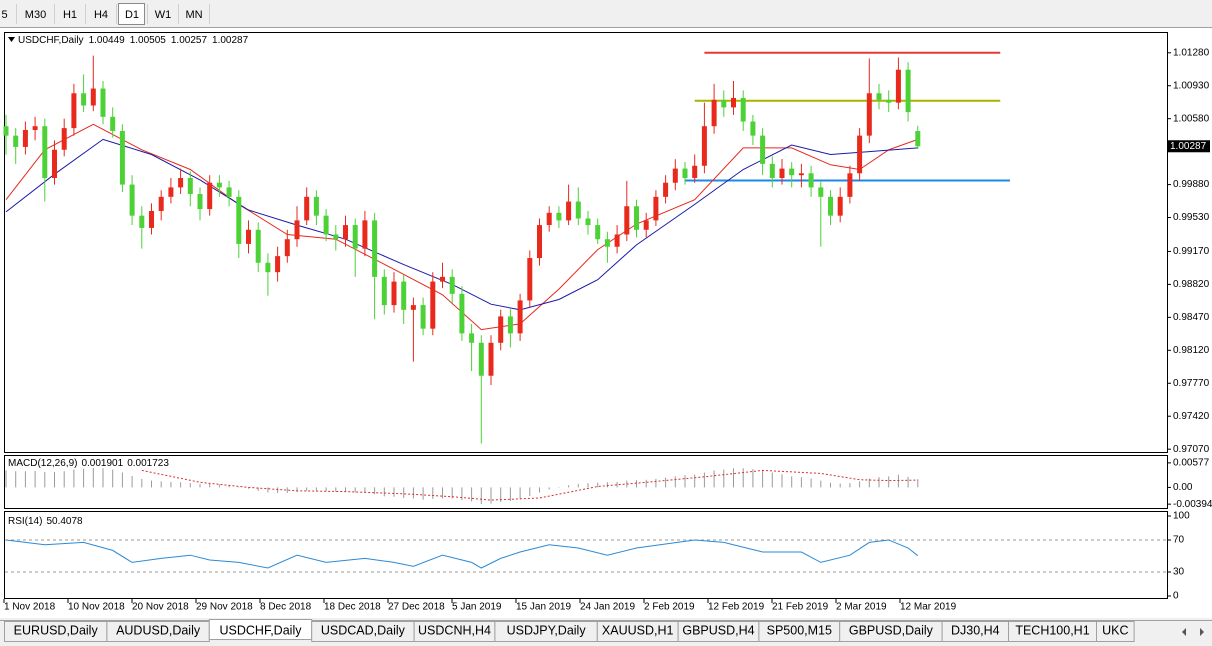 The height and width of the screenshot is (646, 1212). What do you see at coordinates (1202, 632) in the screenshot?
I see `scroll-right-arrow` at bounding box center [1202, 632].